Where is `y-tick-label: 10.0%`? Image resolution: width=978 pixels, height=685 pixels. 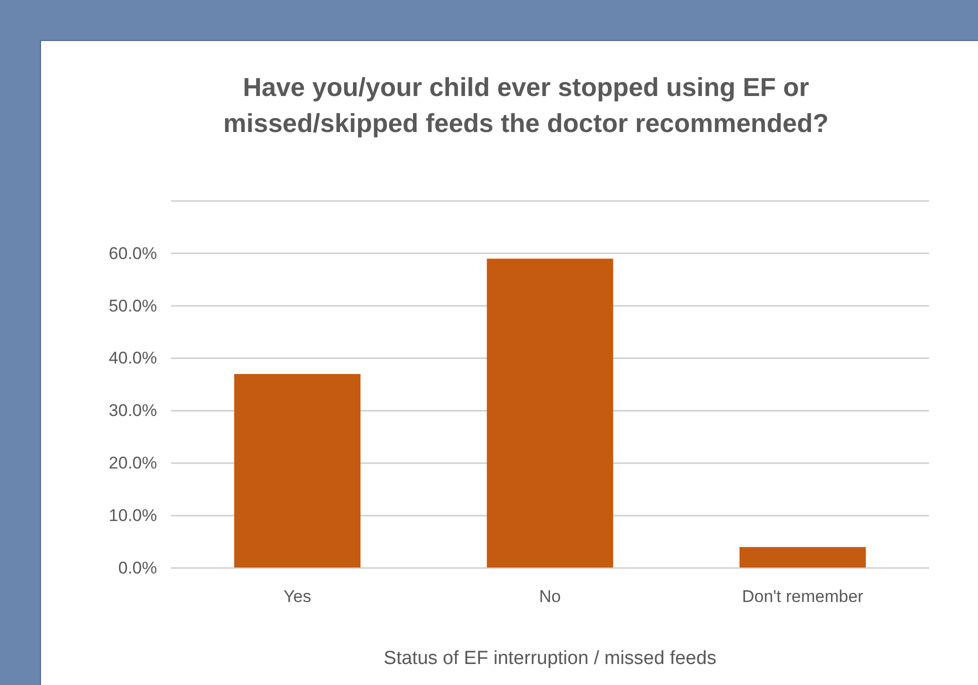 y-tick-label: 10.0% is located at coordinates (132, 516).